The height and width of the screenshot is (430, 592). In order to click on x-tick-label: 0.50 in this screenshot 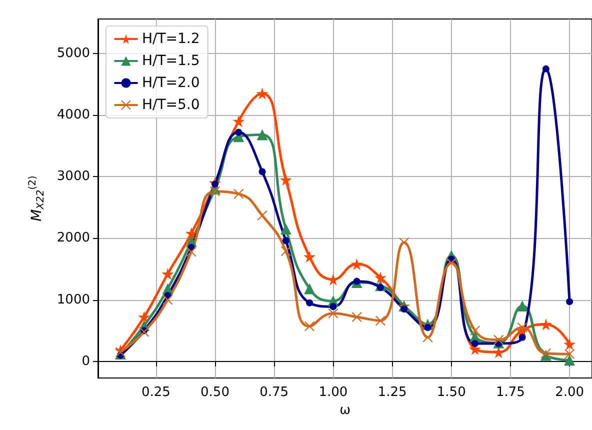, I will do `click(215, 392)`.